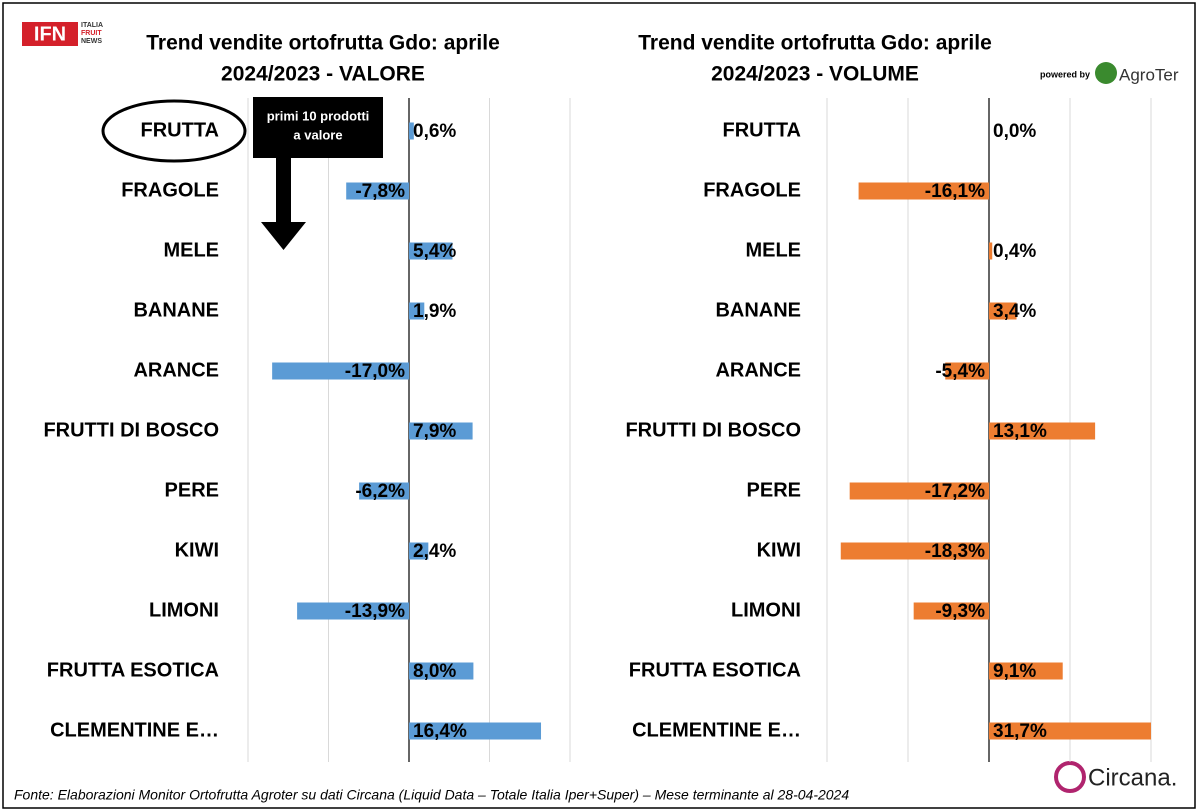 This screenshot has height=812, width=1200. I want to click on provider-logo: Circana., so click(1115, 777).